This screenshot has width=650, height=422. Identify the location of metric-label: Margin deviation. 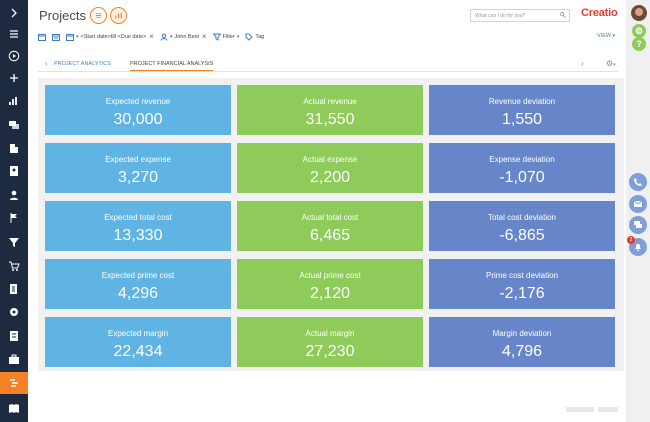
(522, 333).